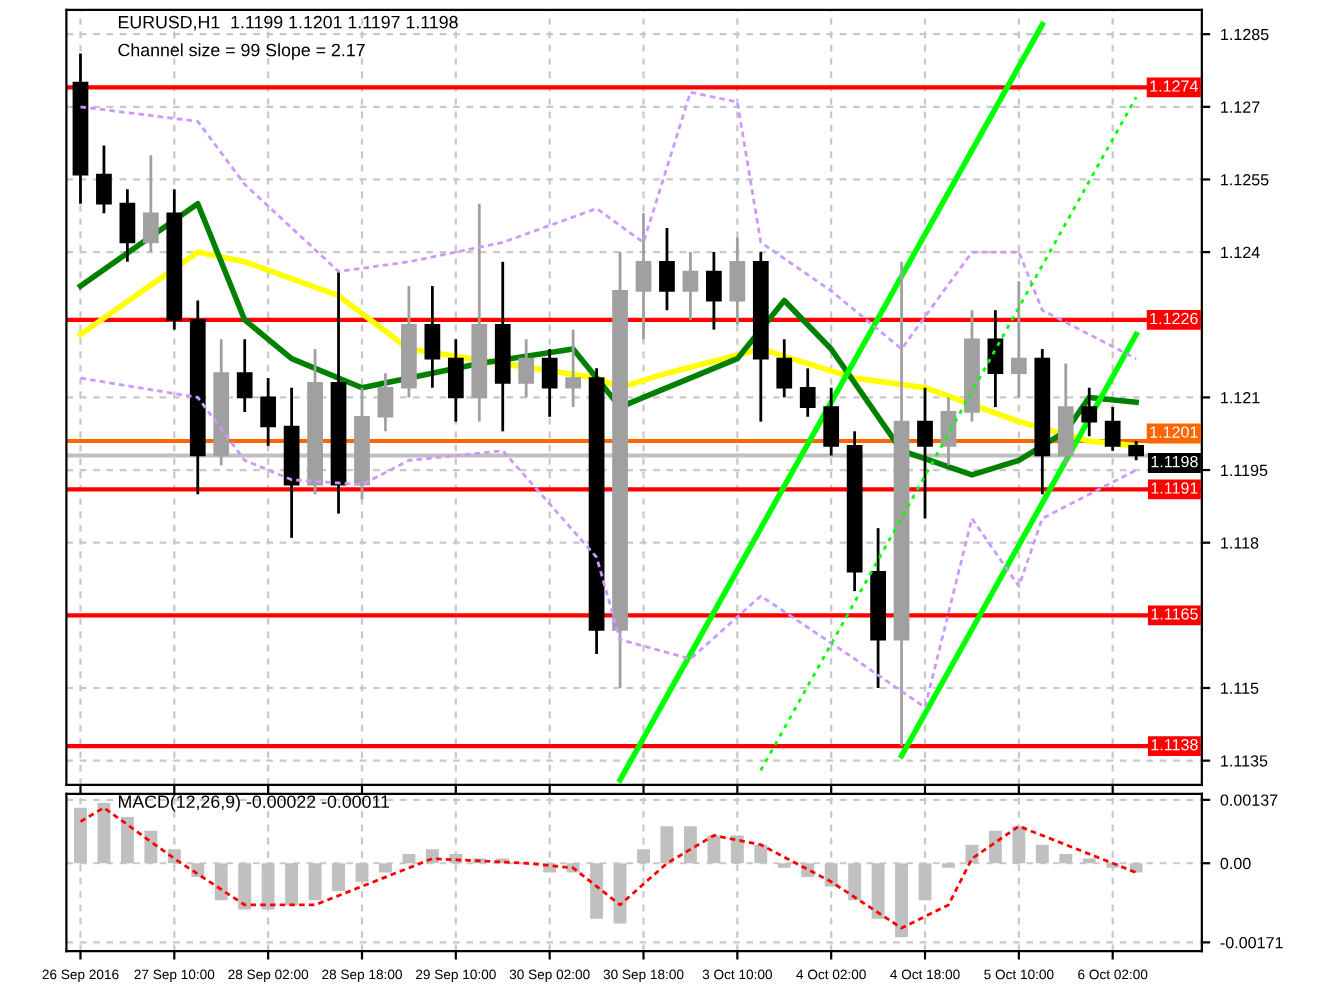 This screenshot has width=1328, height=996. I want to click on y-tick-label: 1.1195, so click(1244, 470).